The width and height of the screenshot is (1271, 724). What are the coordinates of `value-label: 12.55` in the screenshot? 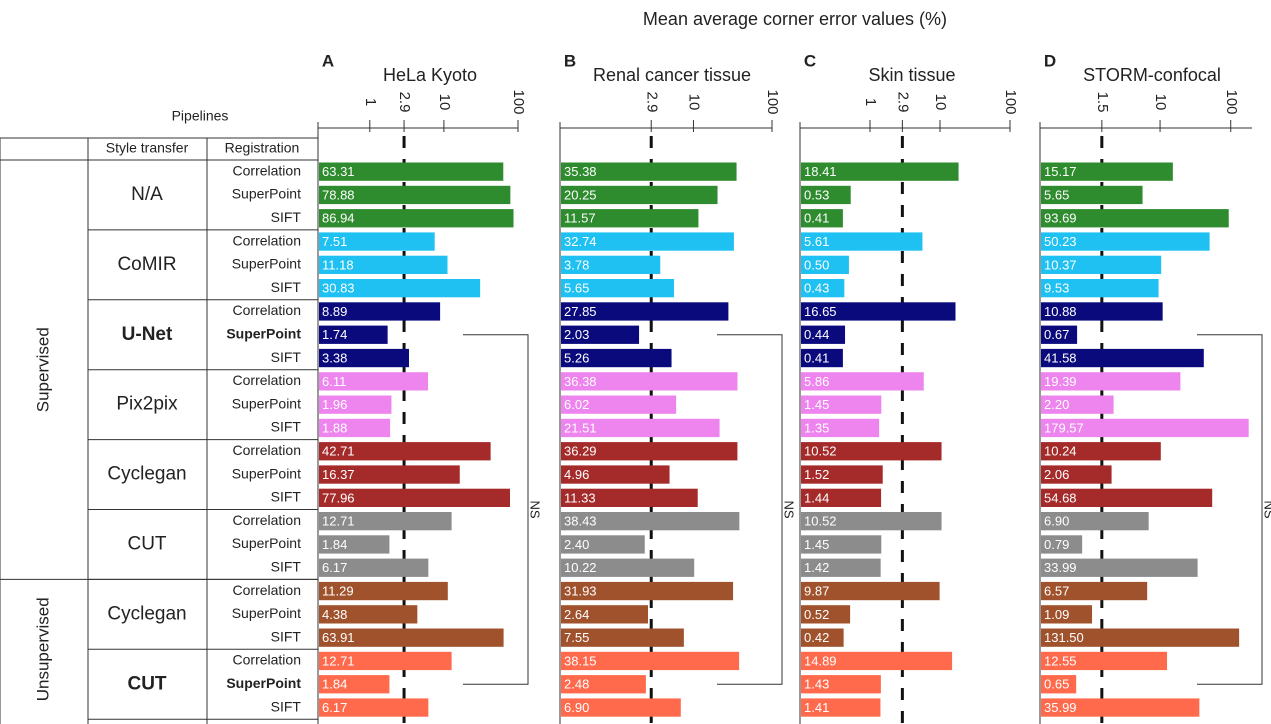 It's located at (1060, 660).